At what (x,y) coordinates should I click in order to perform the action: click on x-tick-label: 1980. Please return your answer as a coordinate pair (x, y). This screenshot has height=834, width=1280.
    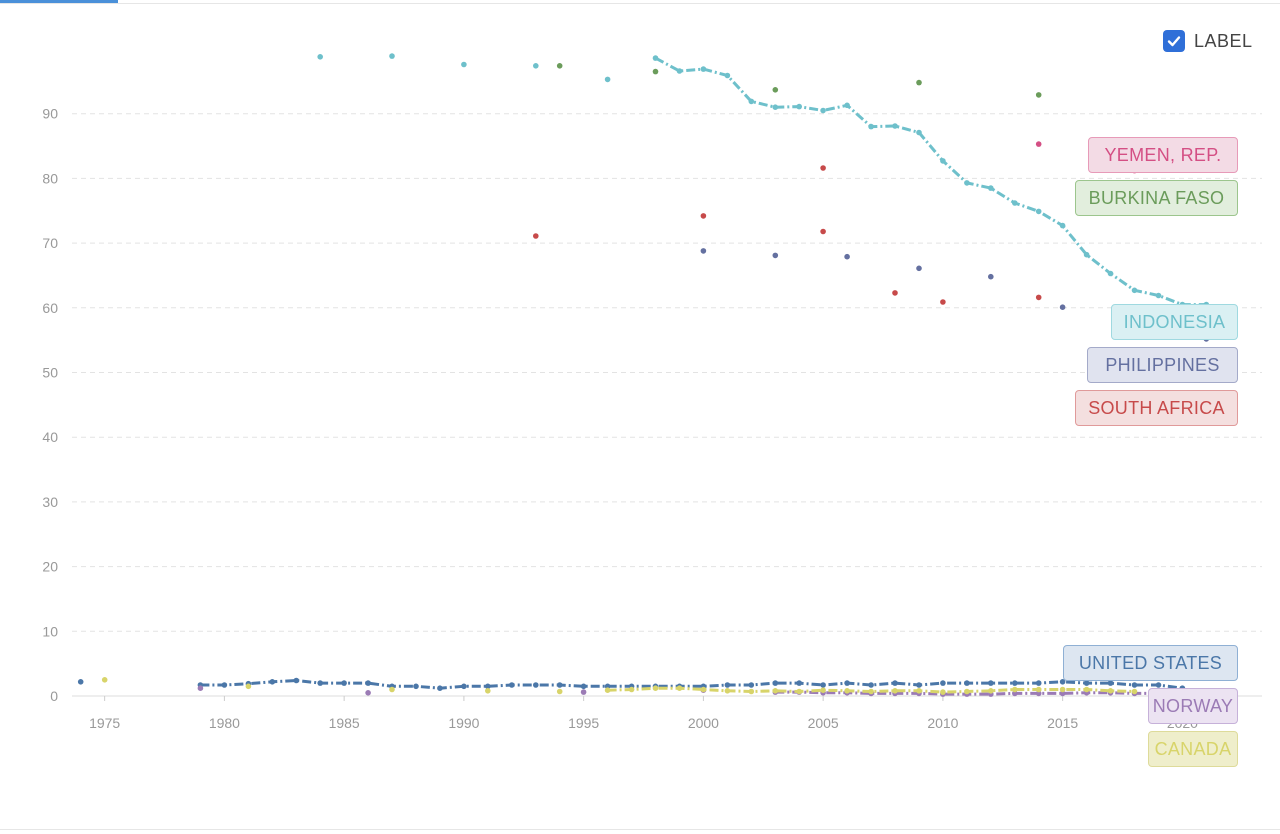
    Looking at the image, I should click on (224, 723).